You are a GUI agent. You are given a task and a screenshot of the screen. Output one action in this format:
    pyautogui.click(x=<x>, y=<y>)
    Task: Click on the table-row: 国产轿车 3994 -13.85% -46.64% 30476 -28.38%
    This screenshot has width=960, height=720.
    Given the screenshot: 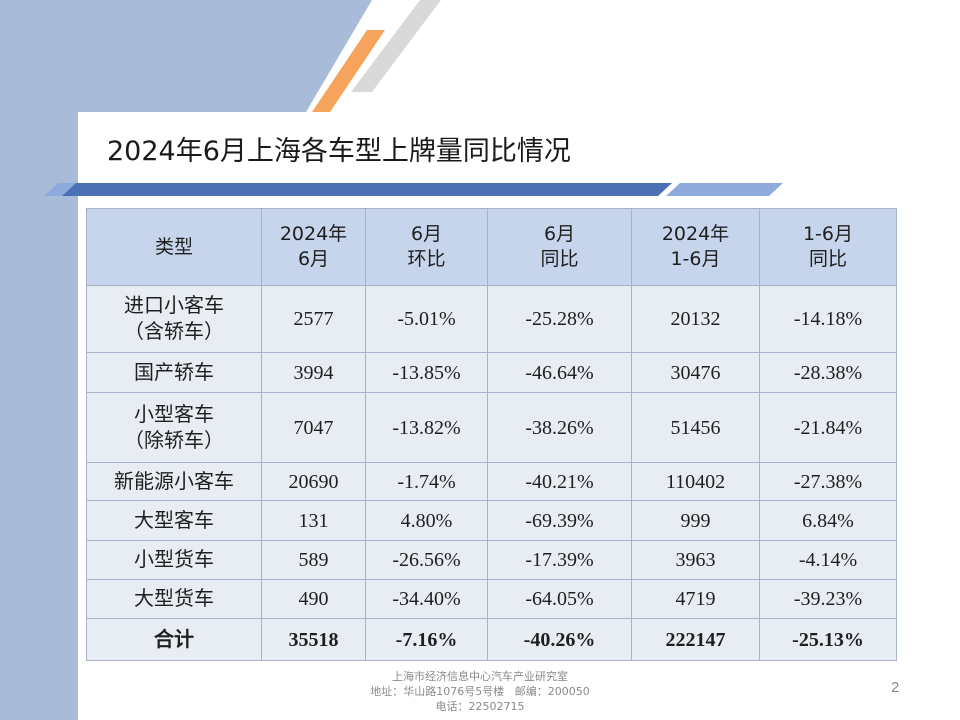 What is the action you would take?
    pyautogui.click(x=491, y=372)
    